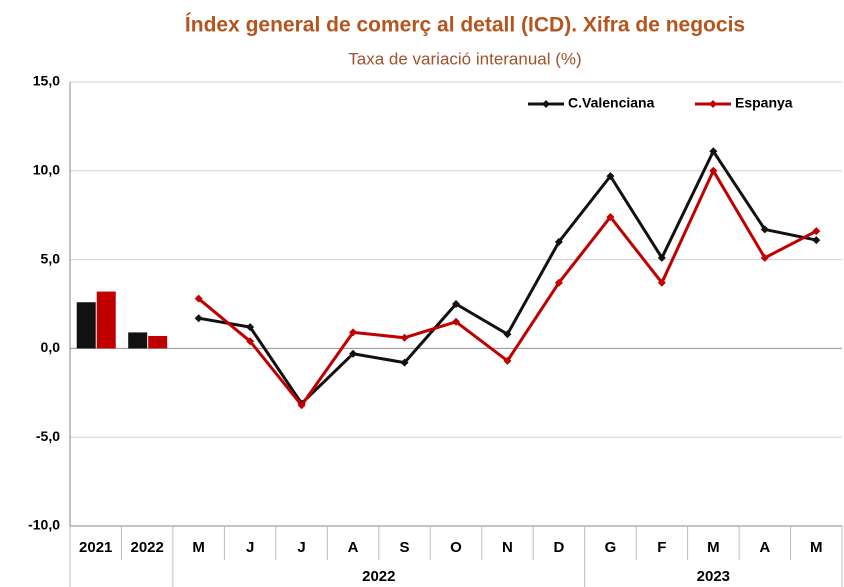 This screenshot has height=587, width=844. What do you see at coordinates (661, 547) in the screenshot?
I see `x-tick-label: F` at bounding box center [661, 547].